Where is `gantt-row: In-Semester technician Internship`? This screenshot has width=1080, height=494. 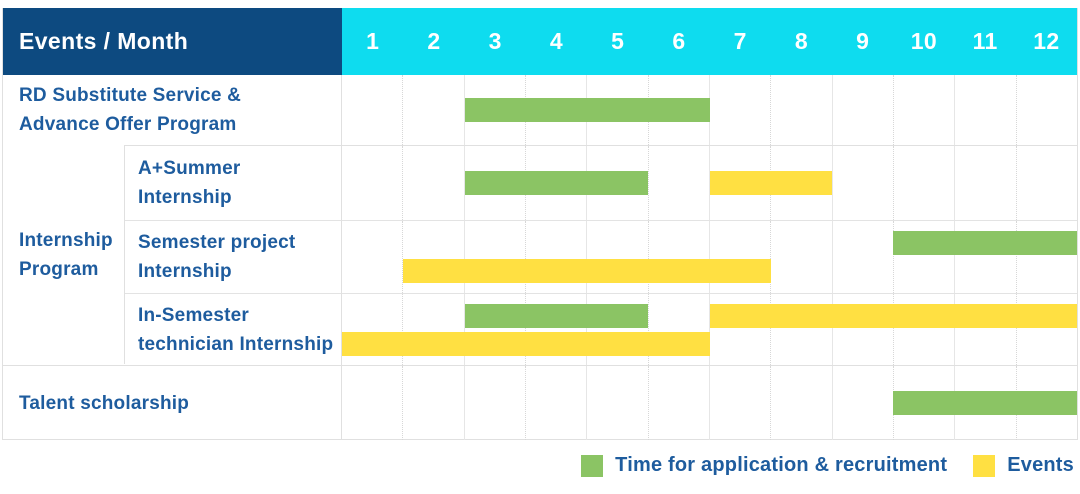 gantt-row: In-Semester technician Internship is located at coordinates (540, 329).